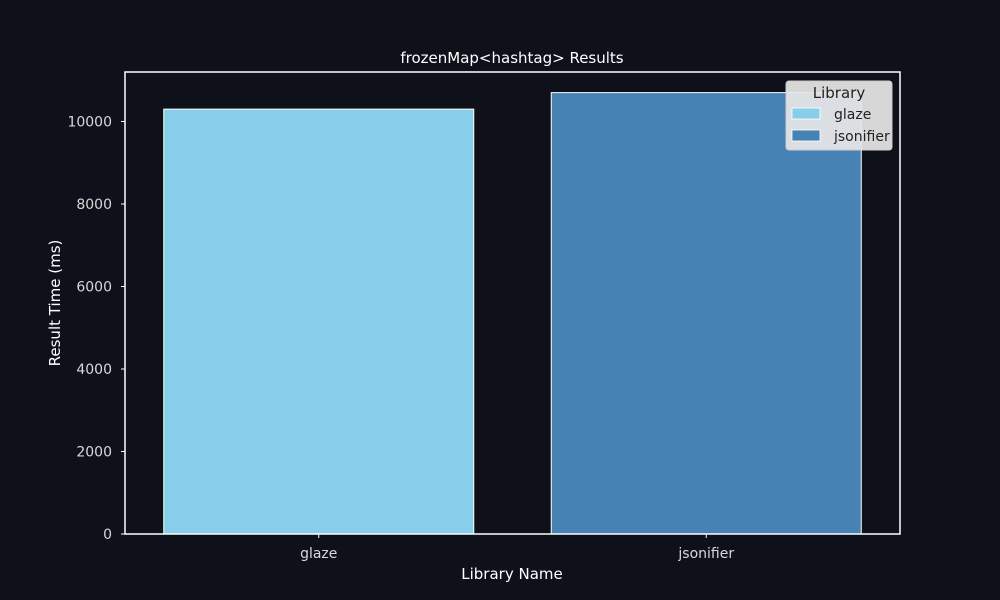  What do you see at coordinates (94, 288) in the screenshot?
I see `y-tick-label-6000: 6000` at bounding box center [94, 288].